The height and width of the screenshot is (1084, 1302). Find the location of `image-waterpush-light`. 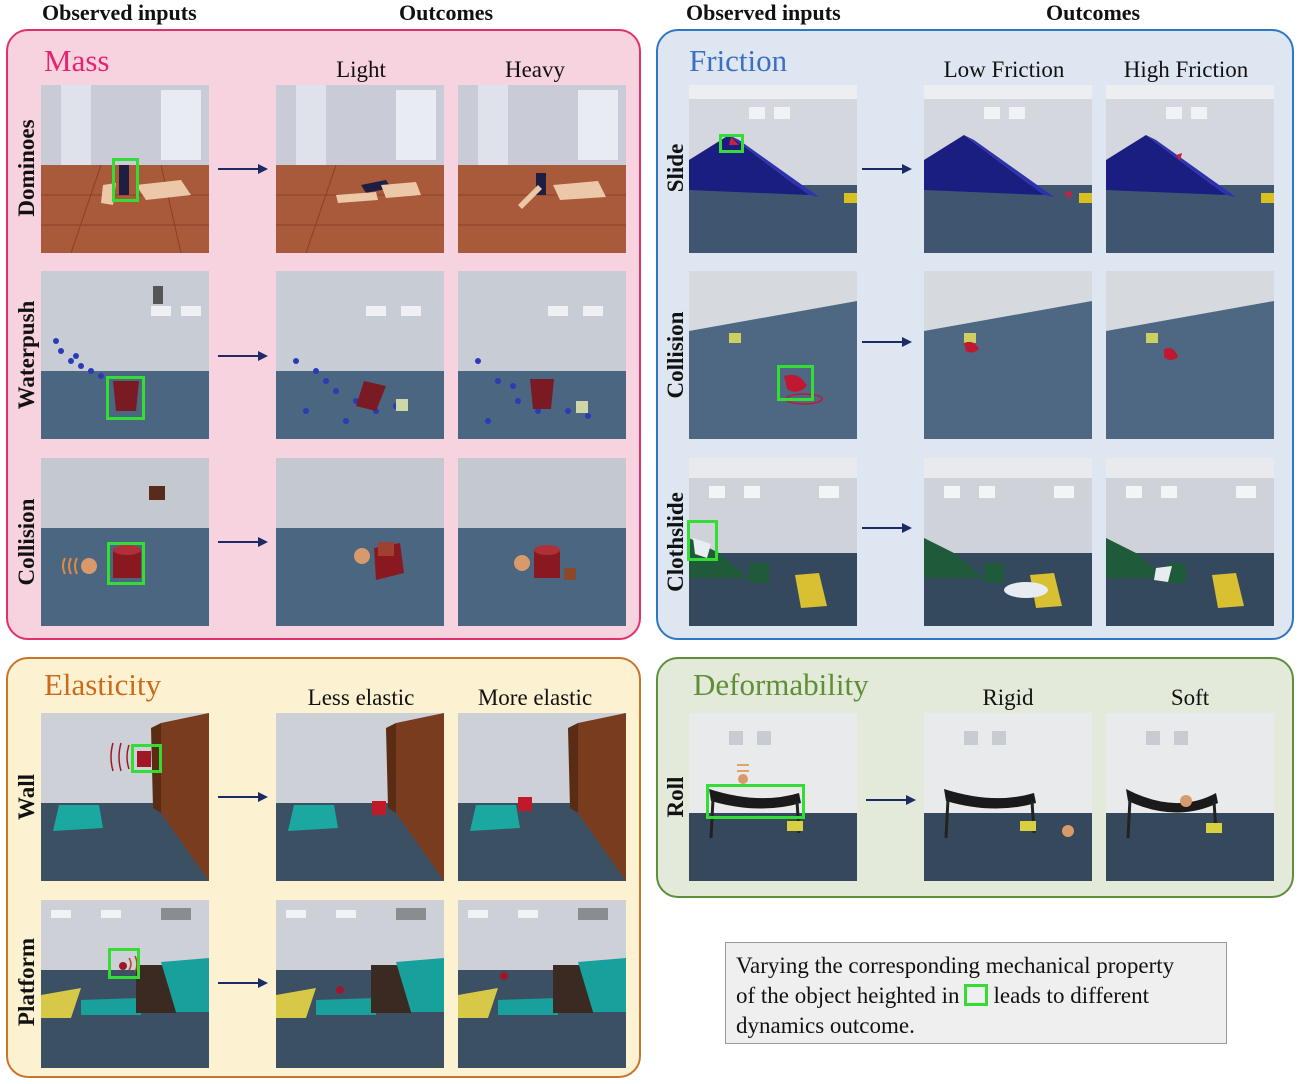

image-waterpush-light is located at coordinates (360, 355).